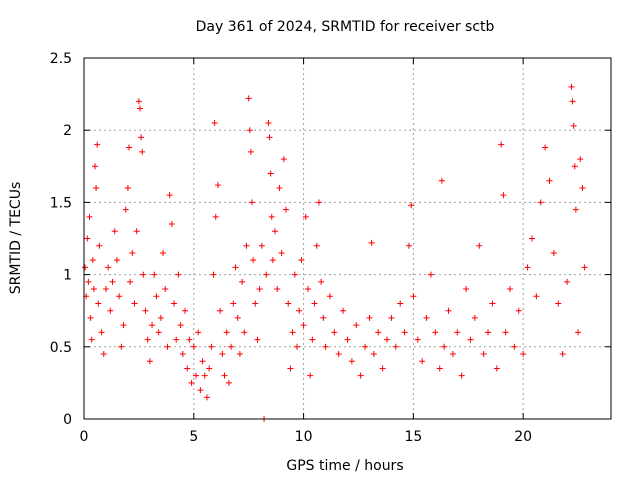 Image resolution: width=640 pixels, height=480 pixels. Describe the element at coordinates (67, 131) in the screenshot. I see `y-tick-label: 2` at that location.